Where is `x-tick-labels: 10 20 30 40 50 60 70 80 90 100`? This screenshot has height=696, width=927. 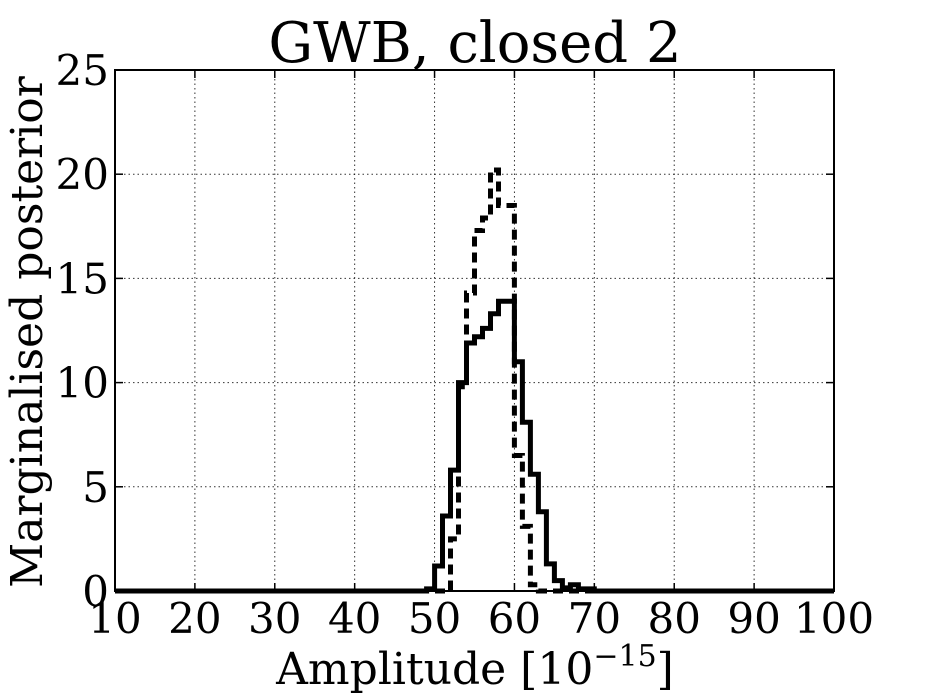 x-tick-labels: 10 20 30 40 50 60 70 80 90 100 is located at coordinates (481, 618).